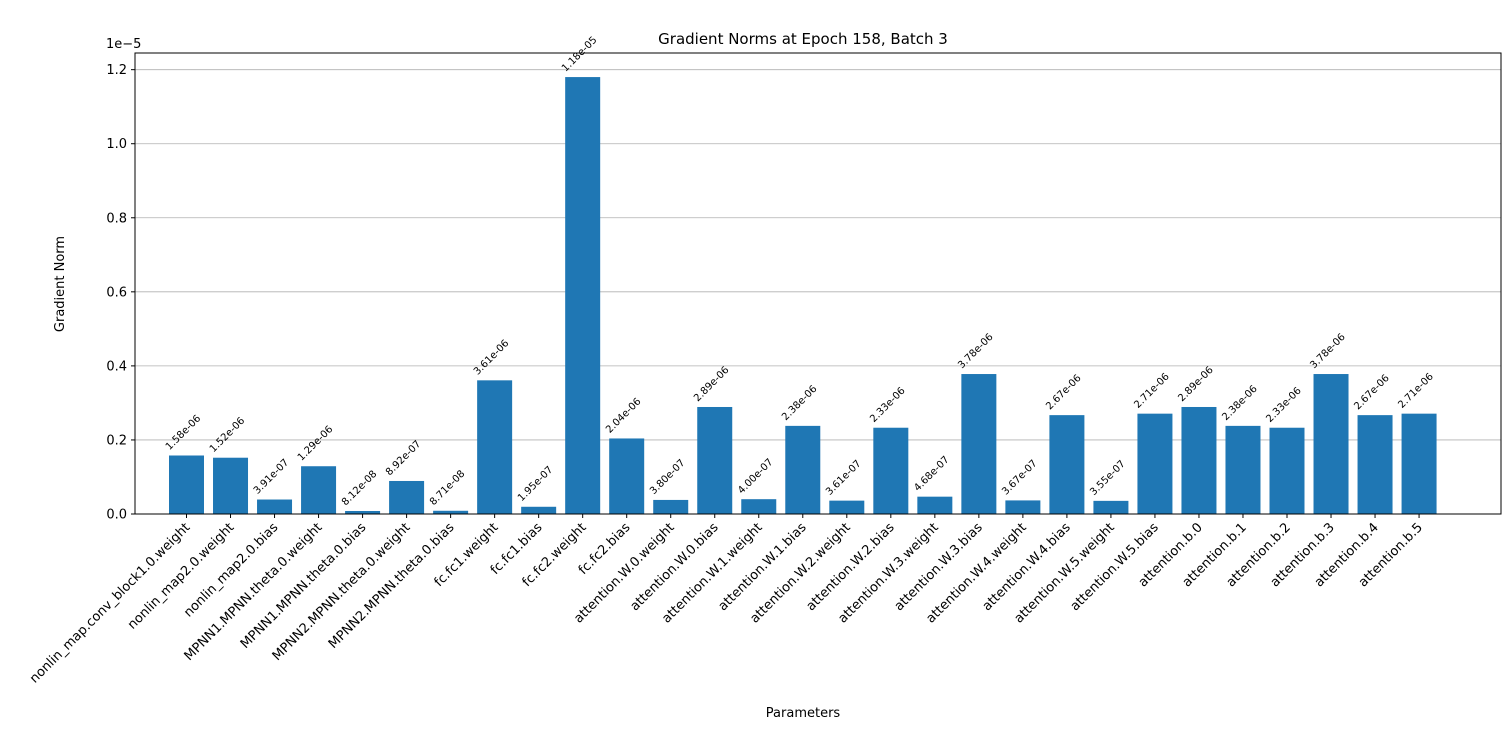 The width and height of the screenshot is (1510, 730). Describe the element at coordinates (535, 483) in the screenshot. I see `data-label: 1.95e-07` at that location.